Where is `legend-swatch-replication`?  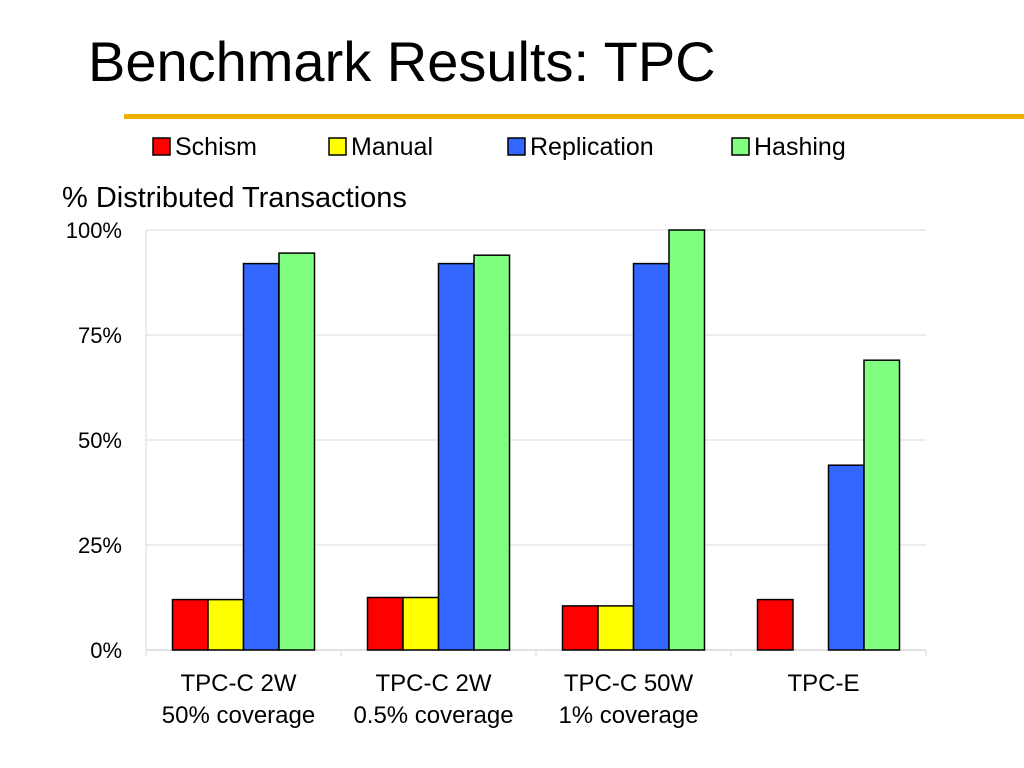
legend-swatch-replication is located at coordinates (516, 146).